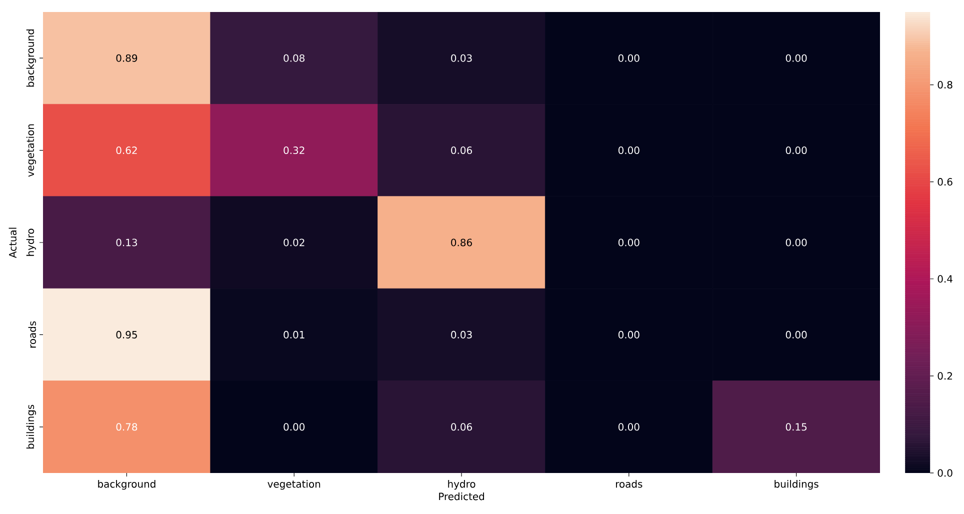 The width and height of the screenshot is (964, 514). Describe the element at coordinates (127, 242) in the screenshot. I see `data-label: 0.13` at that location.